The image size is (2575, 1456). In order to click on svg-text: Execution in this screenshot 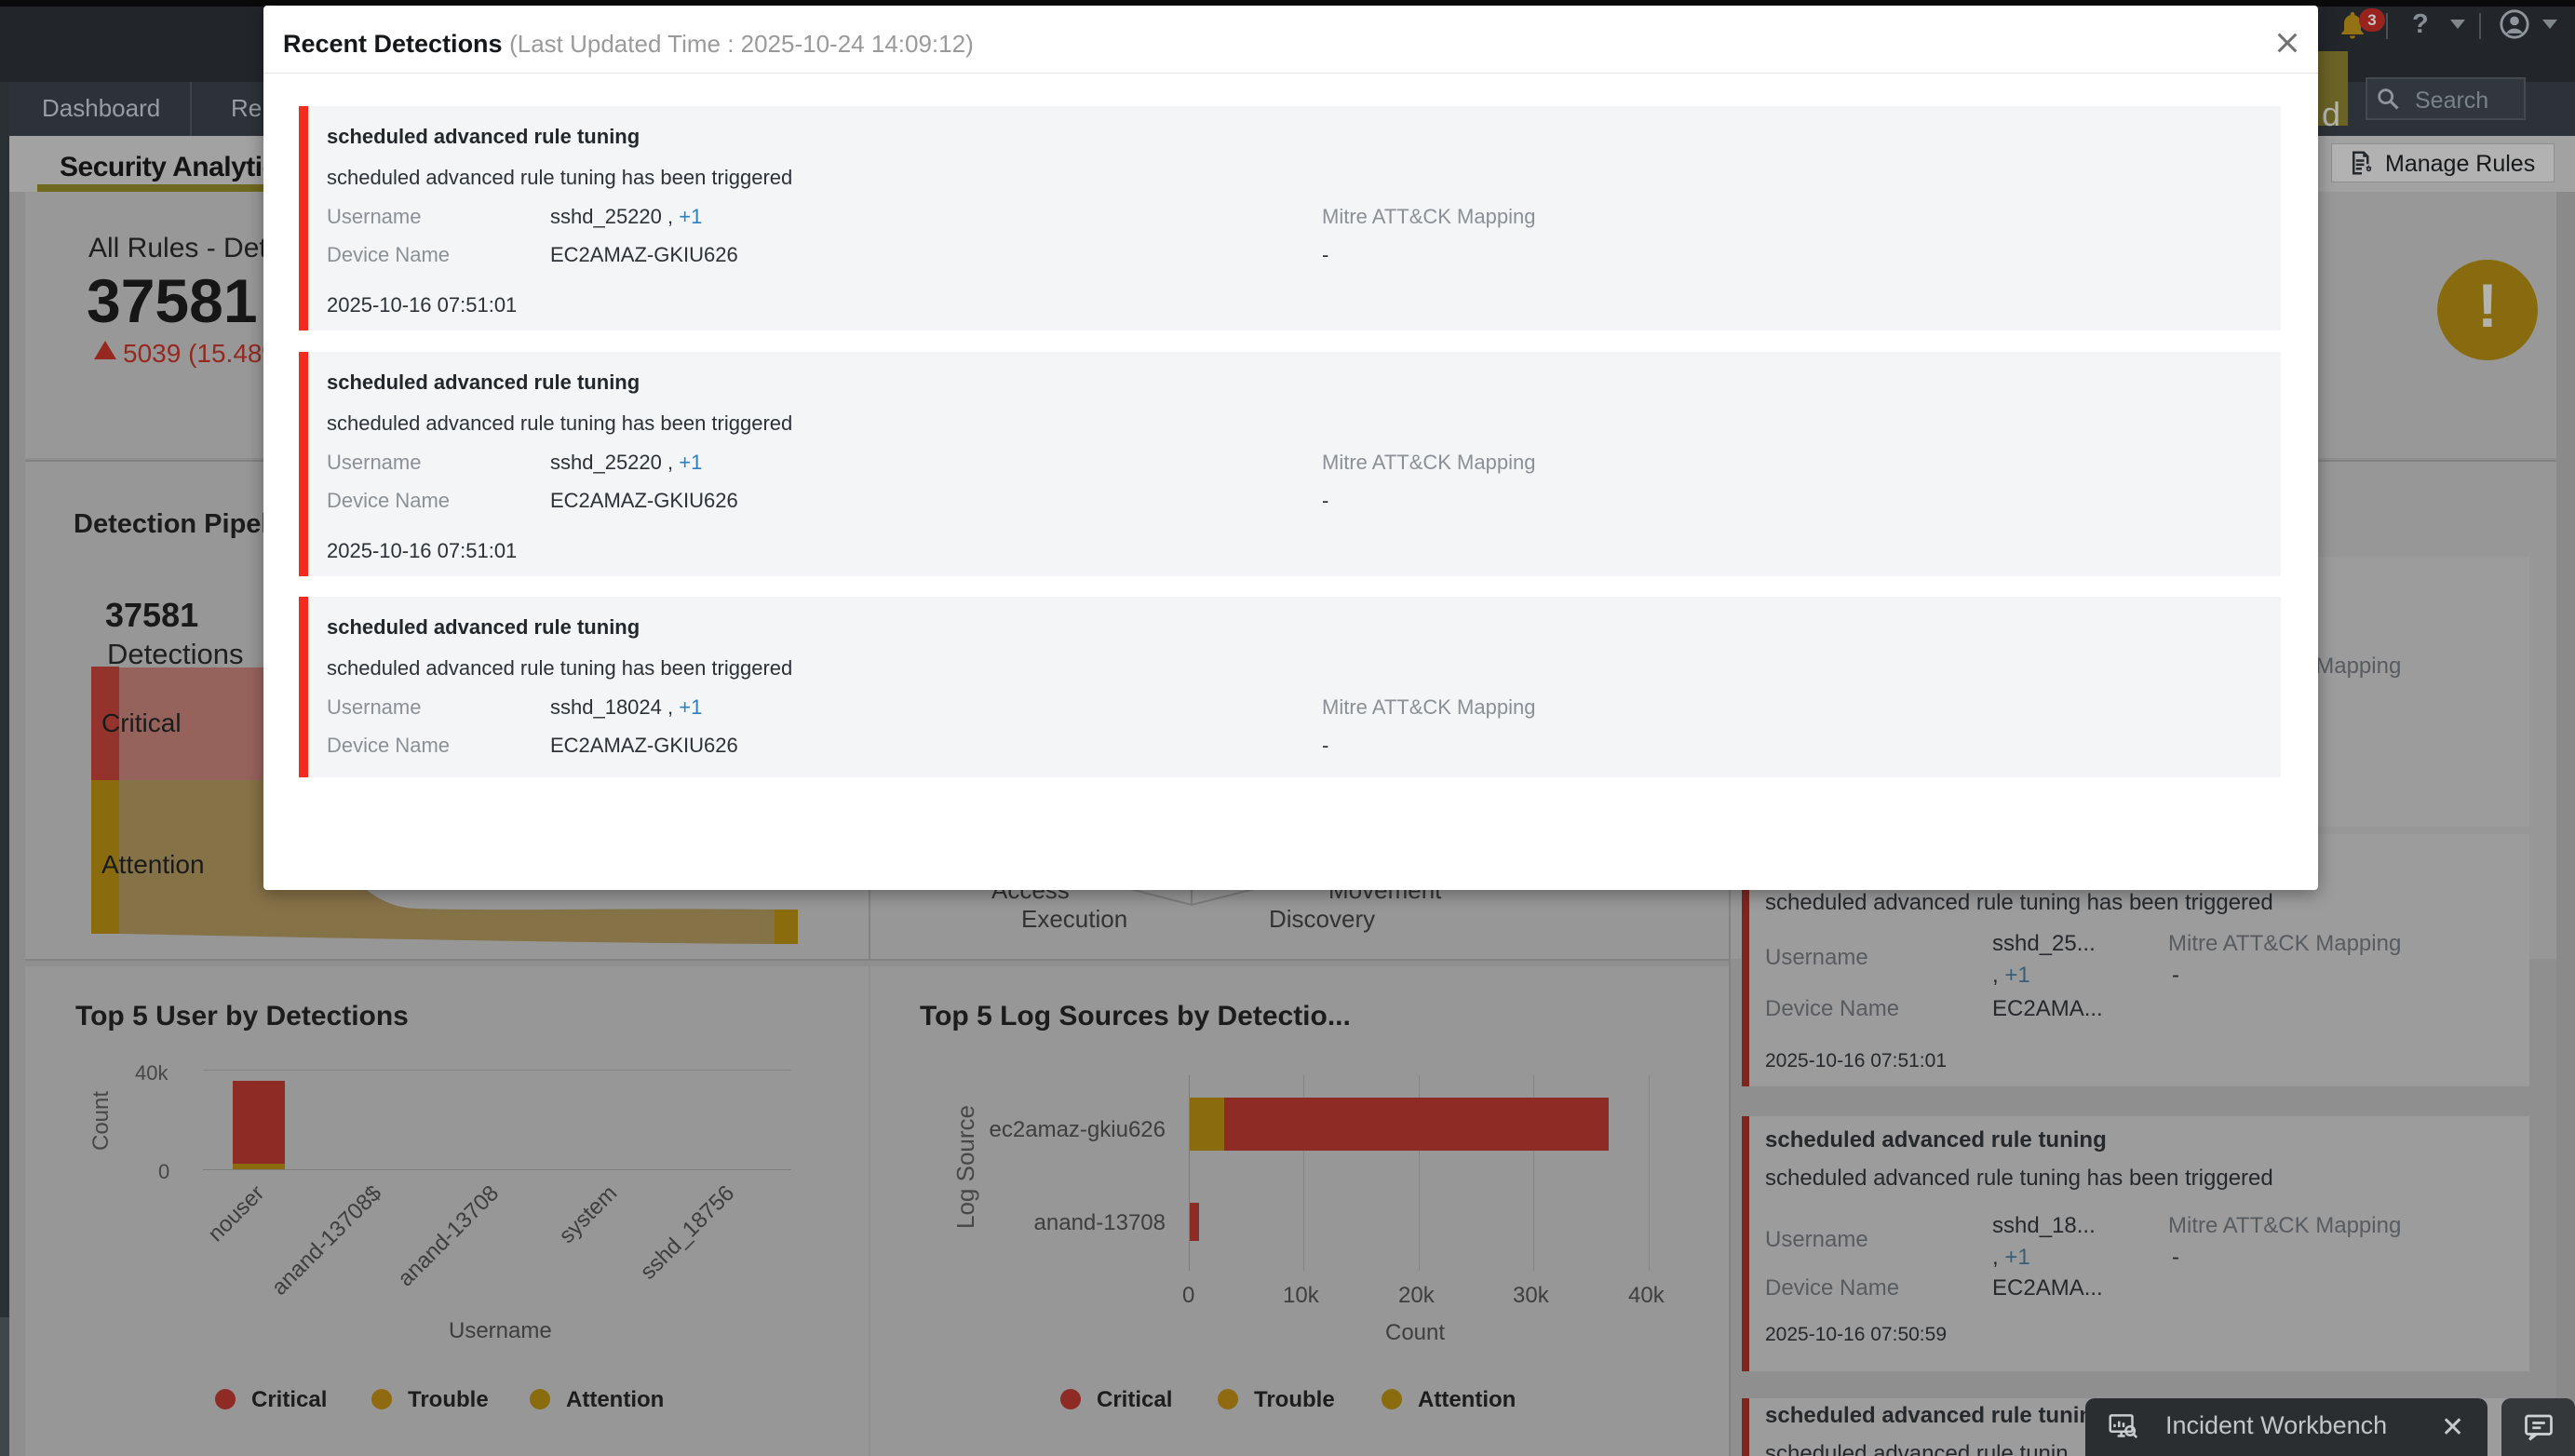, I will do `click(1074, 919)`.